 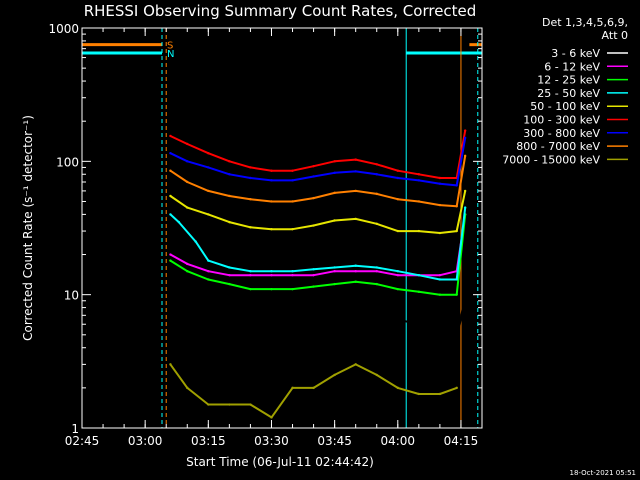 I want to click on x-tick-label-6: 04:15, so click(x=461, y=441).